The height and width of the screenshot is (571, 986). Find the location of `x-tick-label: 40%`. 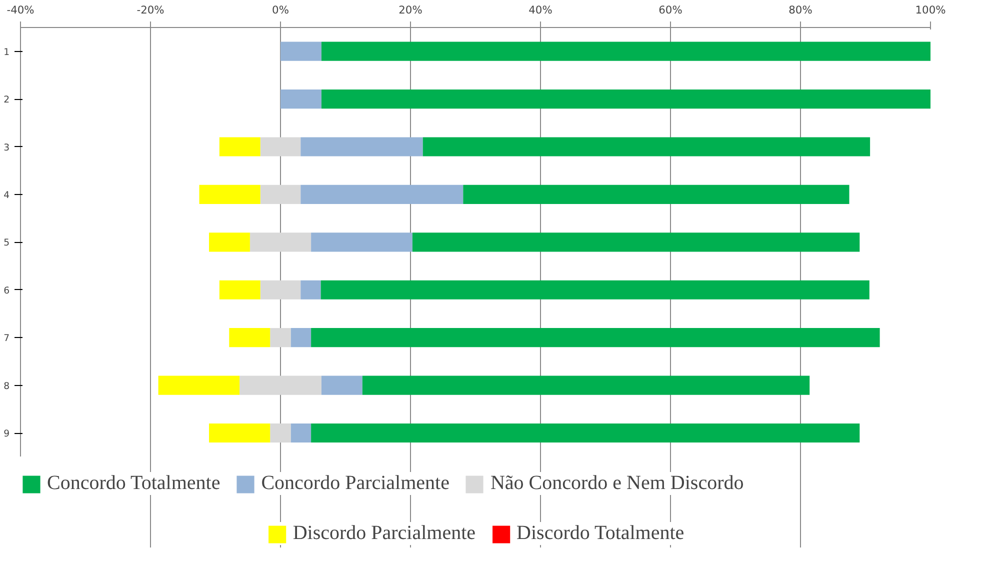

x-tick-label: 40% is located at coordinates (540, 10).